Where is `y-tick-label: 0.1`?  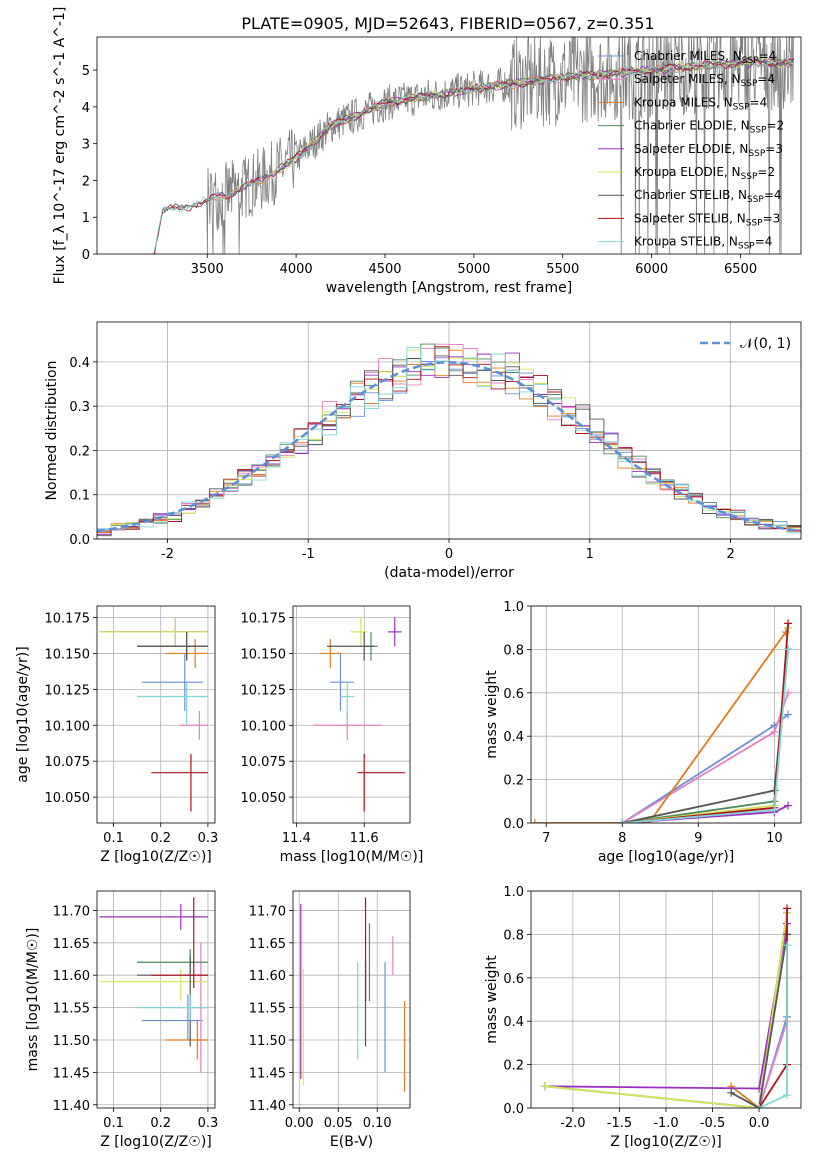
y-tick-label: 0.1 is located at coordinates (79, 496).